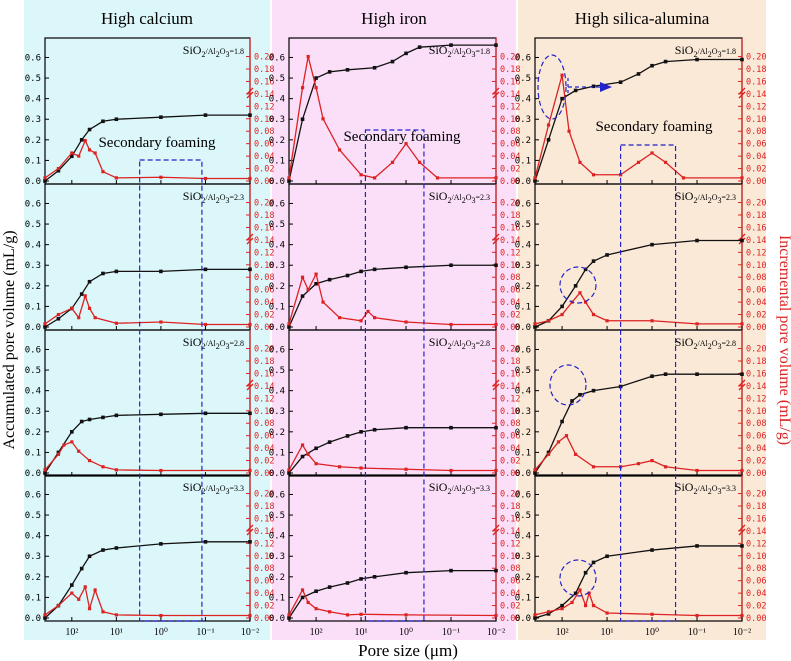 This screenshot has width=791, height=661. What do you see at coordinates (408, 650) in the screenshot?
I see `x-axis-label: Pore size (μm)` at bounding box center [408, 650].